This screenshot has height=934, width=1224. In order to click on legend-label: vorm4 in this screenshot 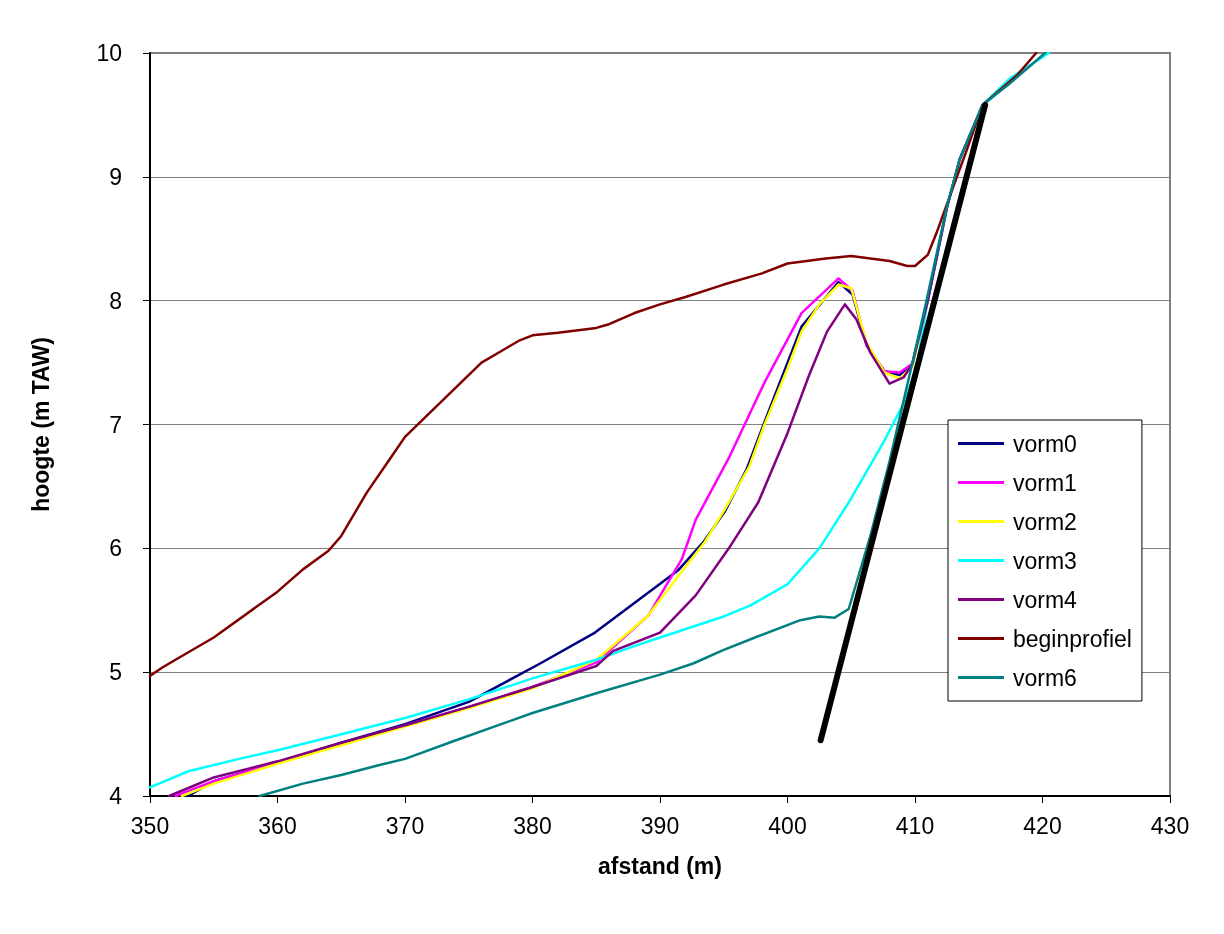, I will do `click(1045, 599)`.